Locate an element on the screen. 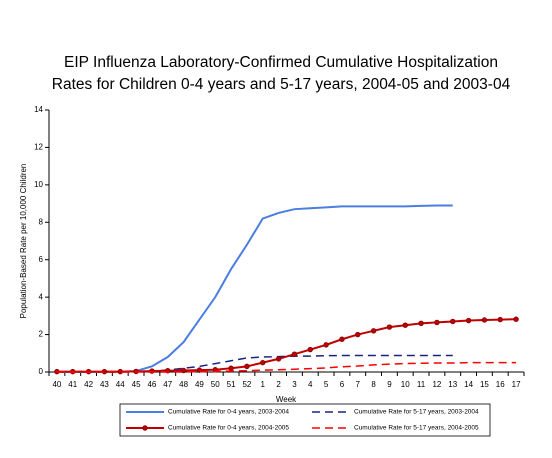 The height and width of the screenshot is (458, 552). x-tick-label: 13 is located at coordinates (452, 384).